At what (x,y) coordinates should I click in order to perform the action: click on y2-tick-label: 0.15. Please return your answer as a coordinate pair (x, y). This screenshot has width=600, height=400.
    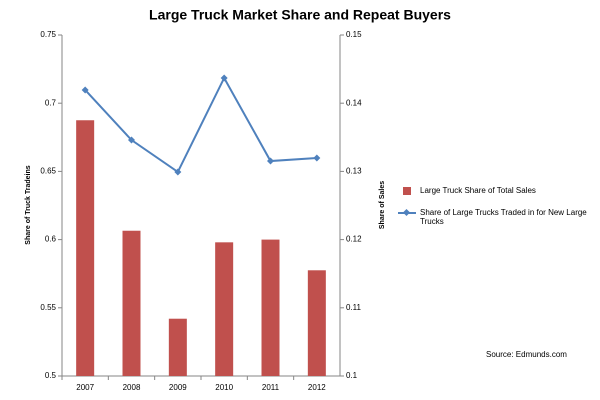
    Looking at the image, I should click on (354, 34).